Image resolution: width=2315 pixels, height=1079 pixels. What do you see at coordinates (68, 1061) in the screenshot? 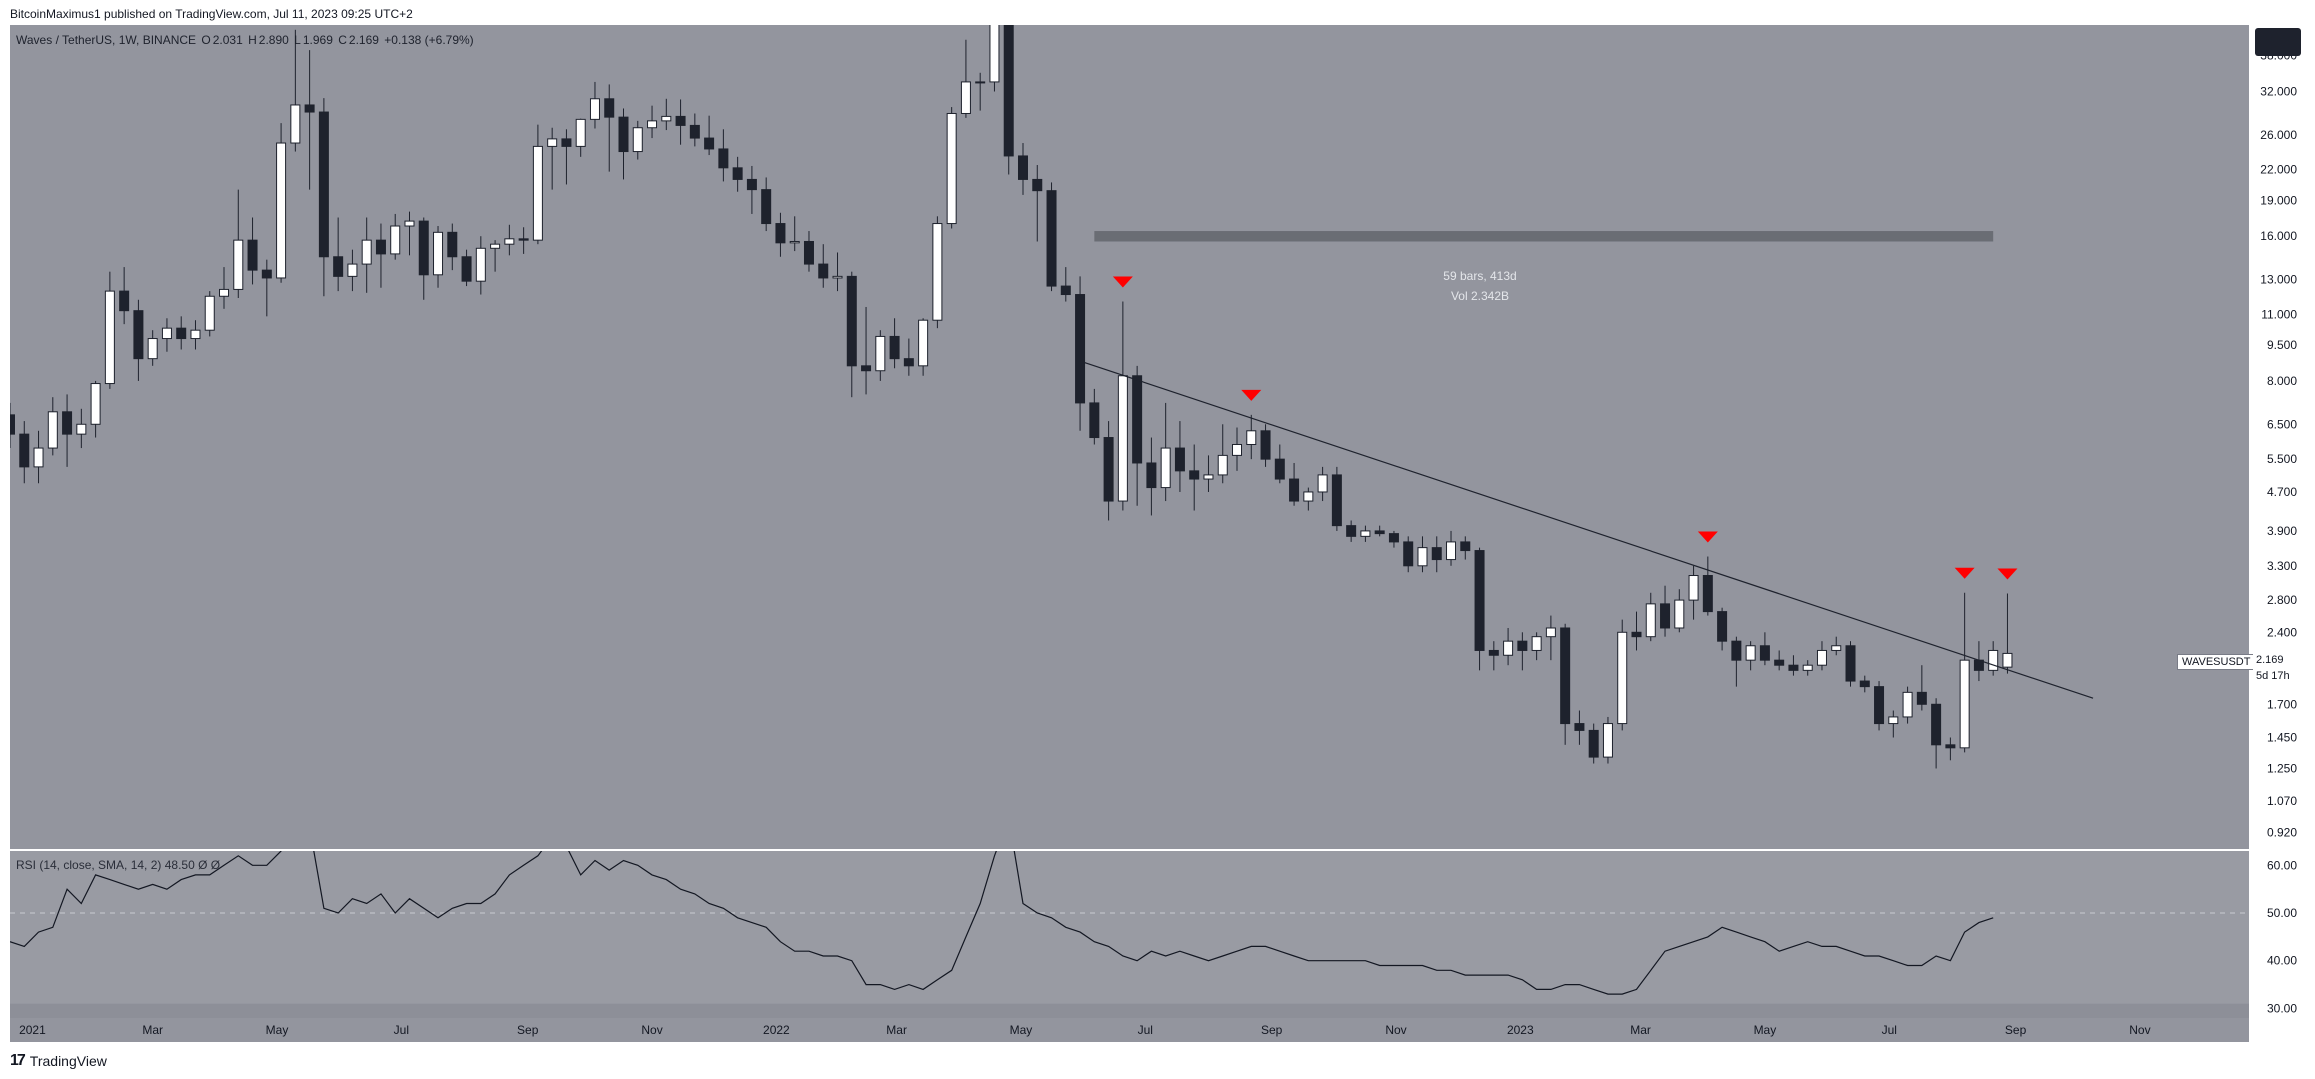
I see `brand-name: TradingView` at bounding box center [68, 1061].